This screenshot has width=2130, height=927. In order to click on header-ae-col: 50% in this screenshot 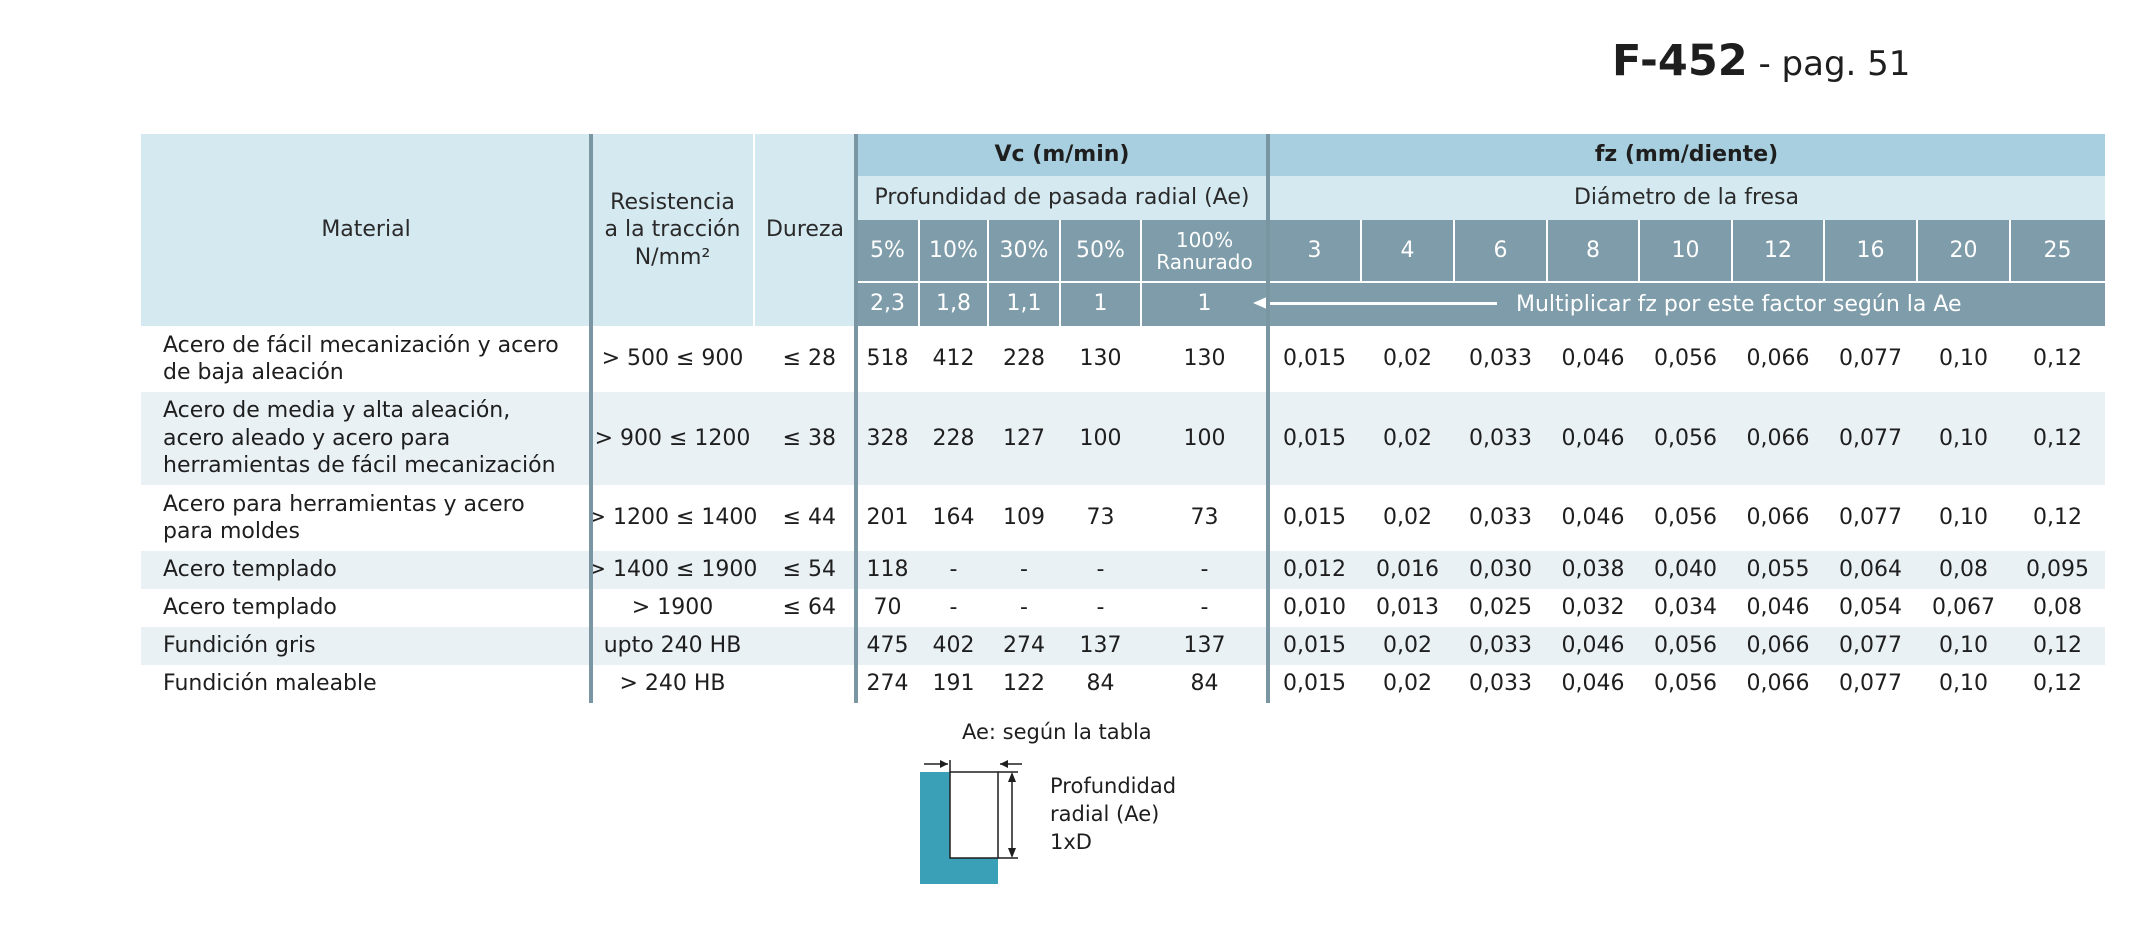, I will do `click(1100, 251)`.